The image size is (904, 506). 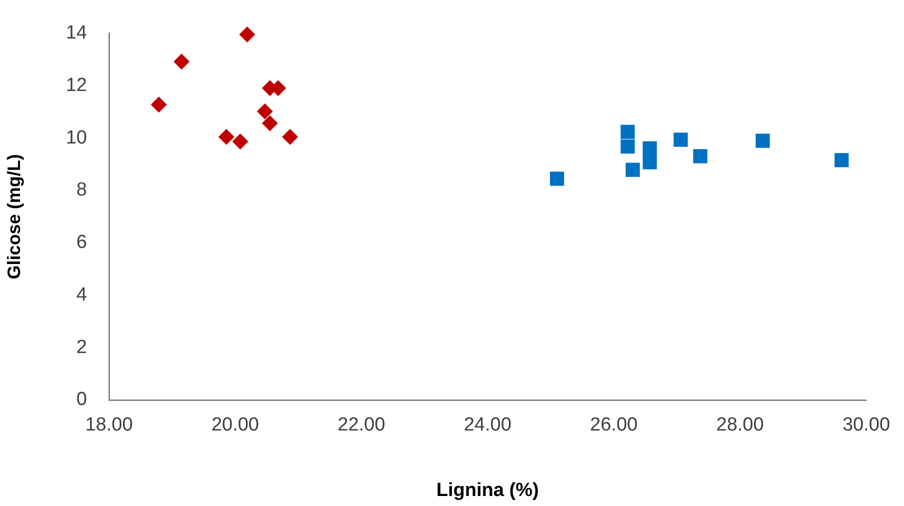 What do you see at coordinates (362, 425) in the screenshot?
I see `x-tick-label: 22.00` at bounding box center [362, 425].